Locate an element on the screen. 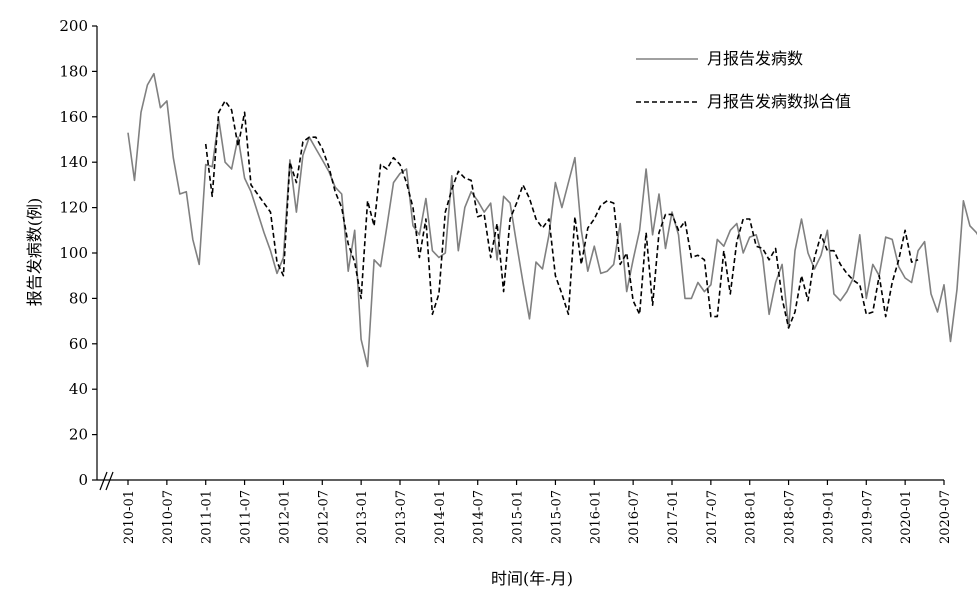  y-tick-label: 20 is located at coordinates (78, 435).